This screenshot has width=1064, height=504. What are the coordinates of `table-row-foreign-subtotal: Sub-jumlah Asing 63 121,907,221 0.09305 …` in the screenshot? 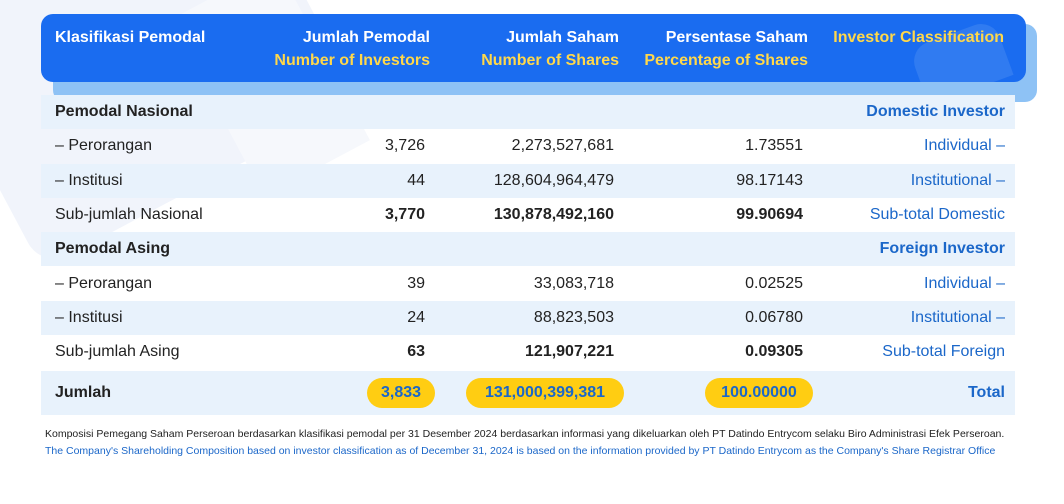 It's located at (528, 352).